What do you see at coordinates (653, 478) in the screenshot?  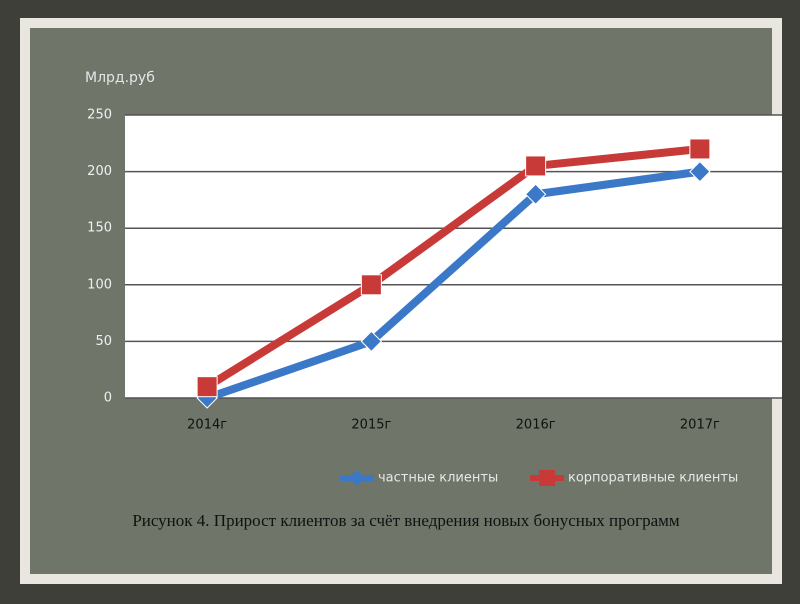 I see `legend-label: корпоративные клиенты` at bounding box center [653, 478].